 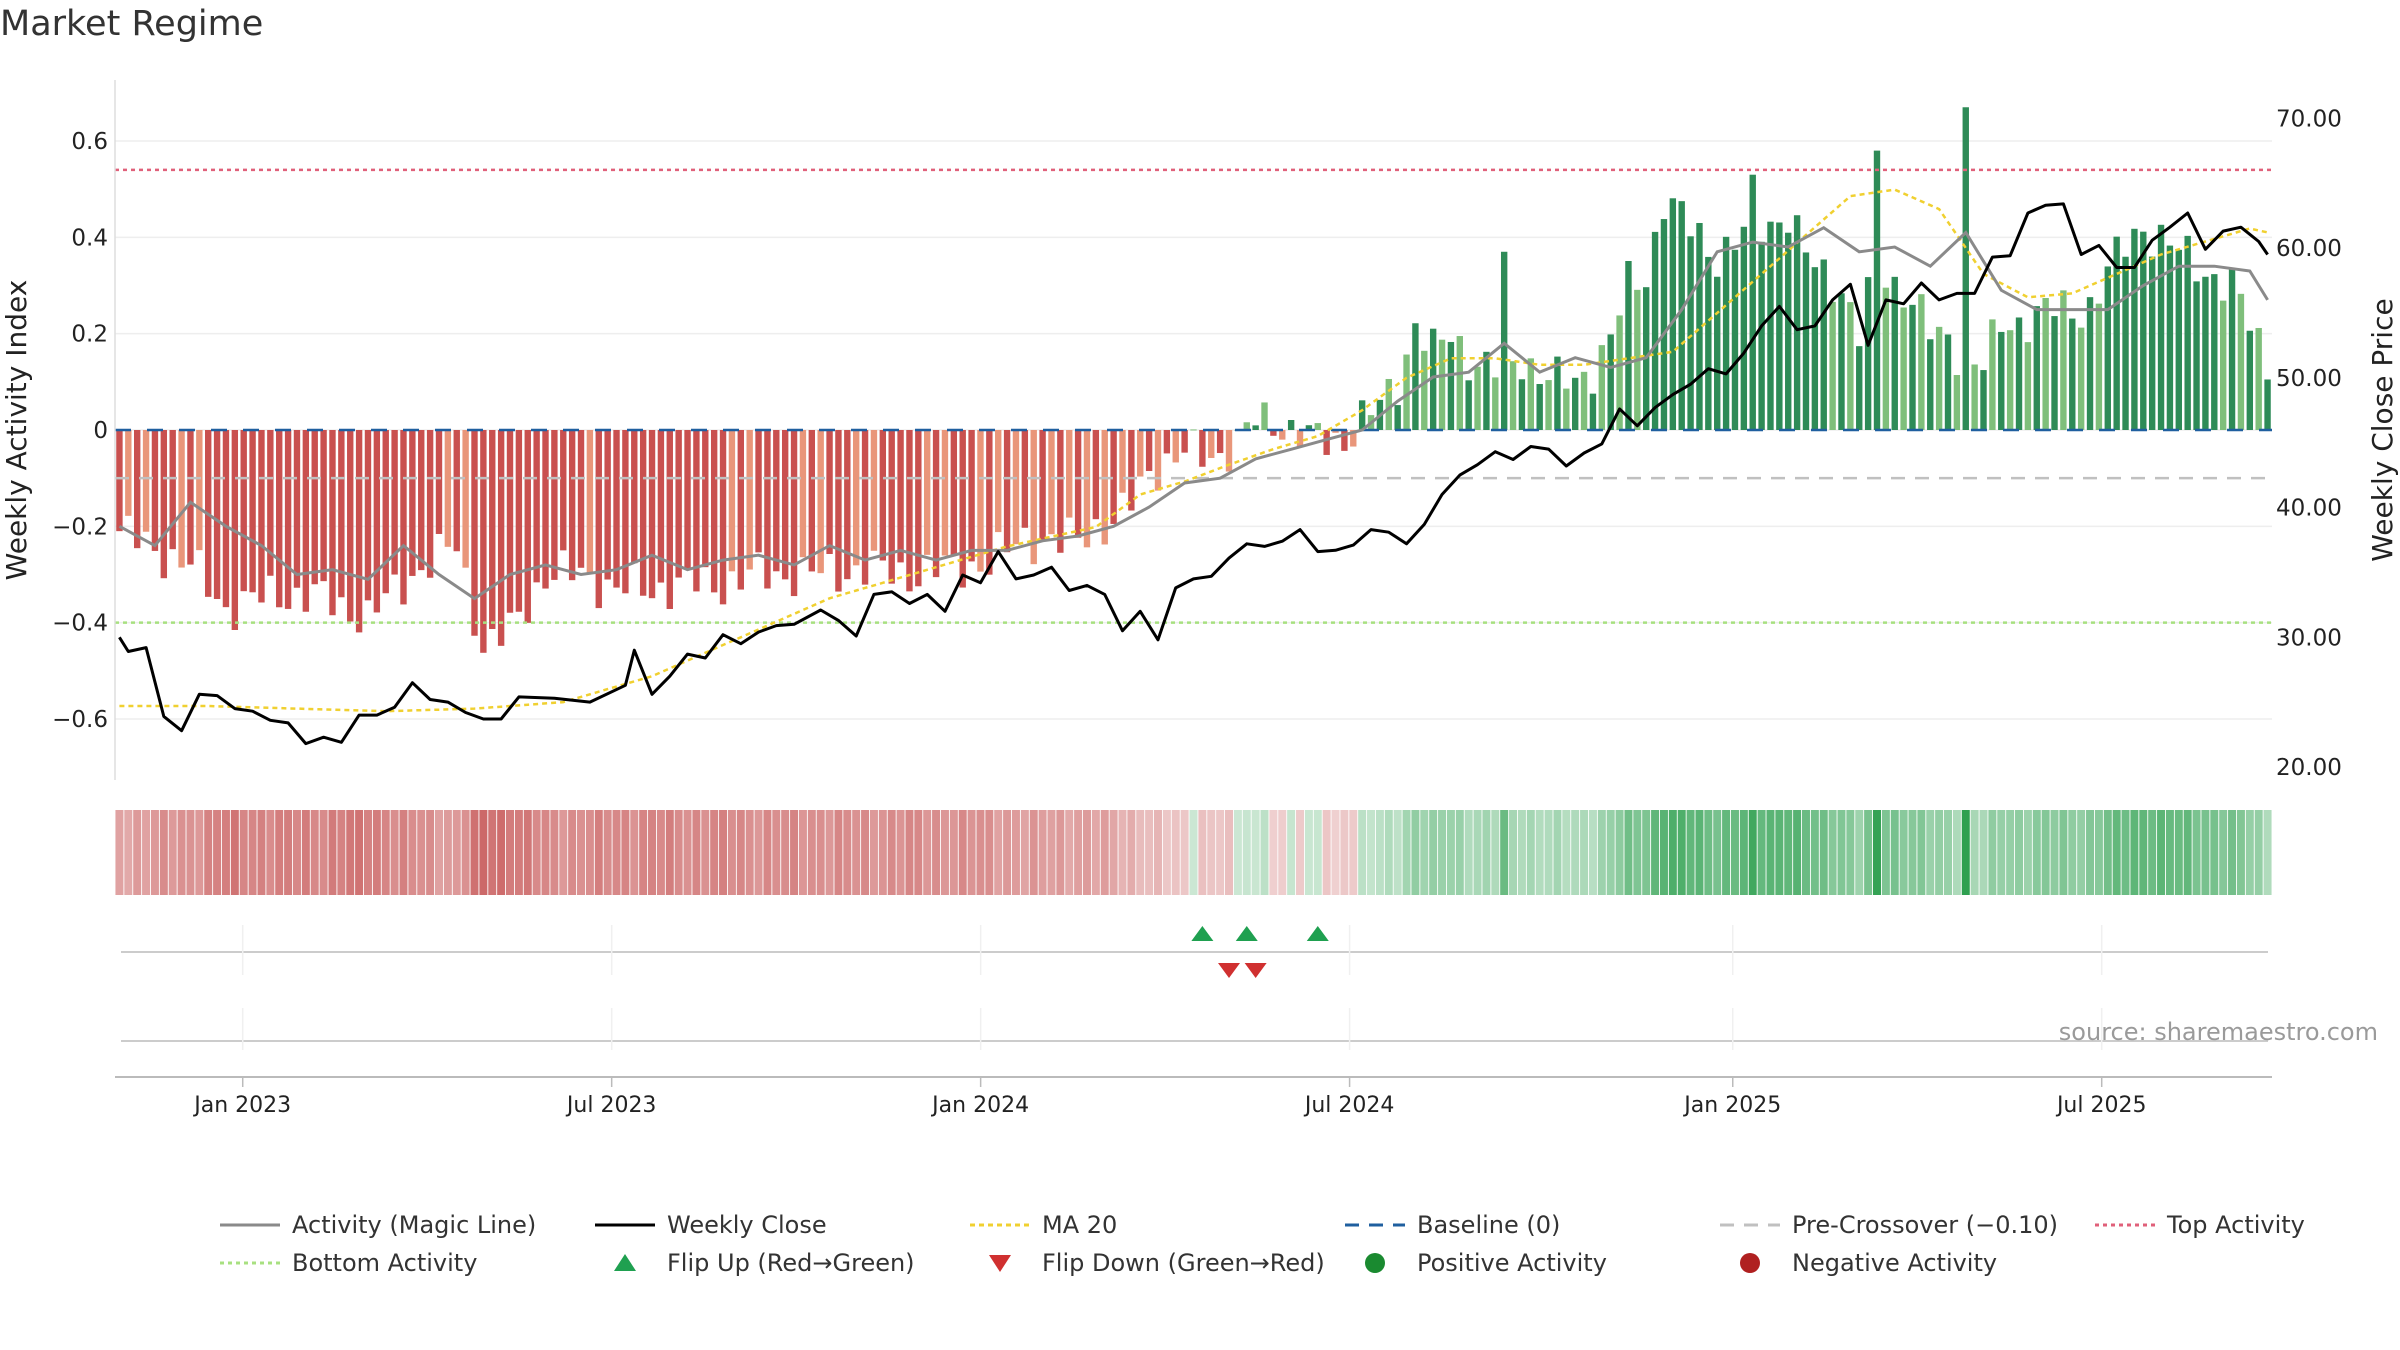 I want to click on right-axis-label: Weekly Close Price, so click(x=2382, y=429).